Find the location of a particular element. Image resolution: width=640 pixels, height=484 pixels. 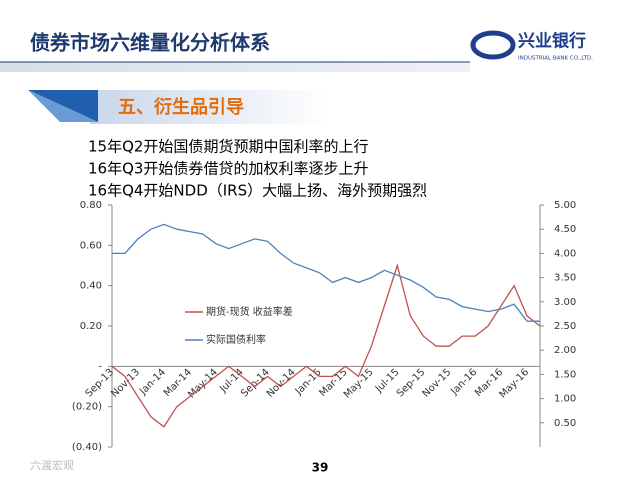

series-line is located at coordinates (326, 272).